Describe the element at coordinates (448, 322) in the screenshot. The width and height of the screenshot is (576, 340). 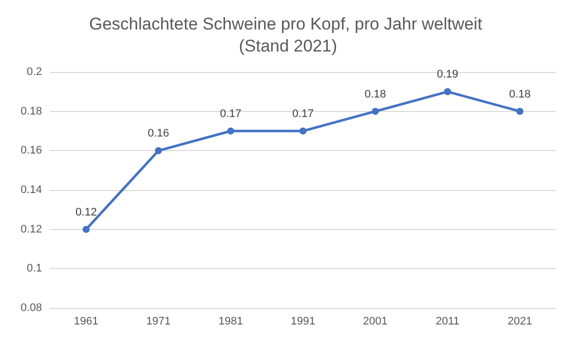
I see `x-tick-label: 2011` at that location.